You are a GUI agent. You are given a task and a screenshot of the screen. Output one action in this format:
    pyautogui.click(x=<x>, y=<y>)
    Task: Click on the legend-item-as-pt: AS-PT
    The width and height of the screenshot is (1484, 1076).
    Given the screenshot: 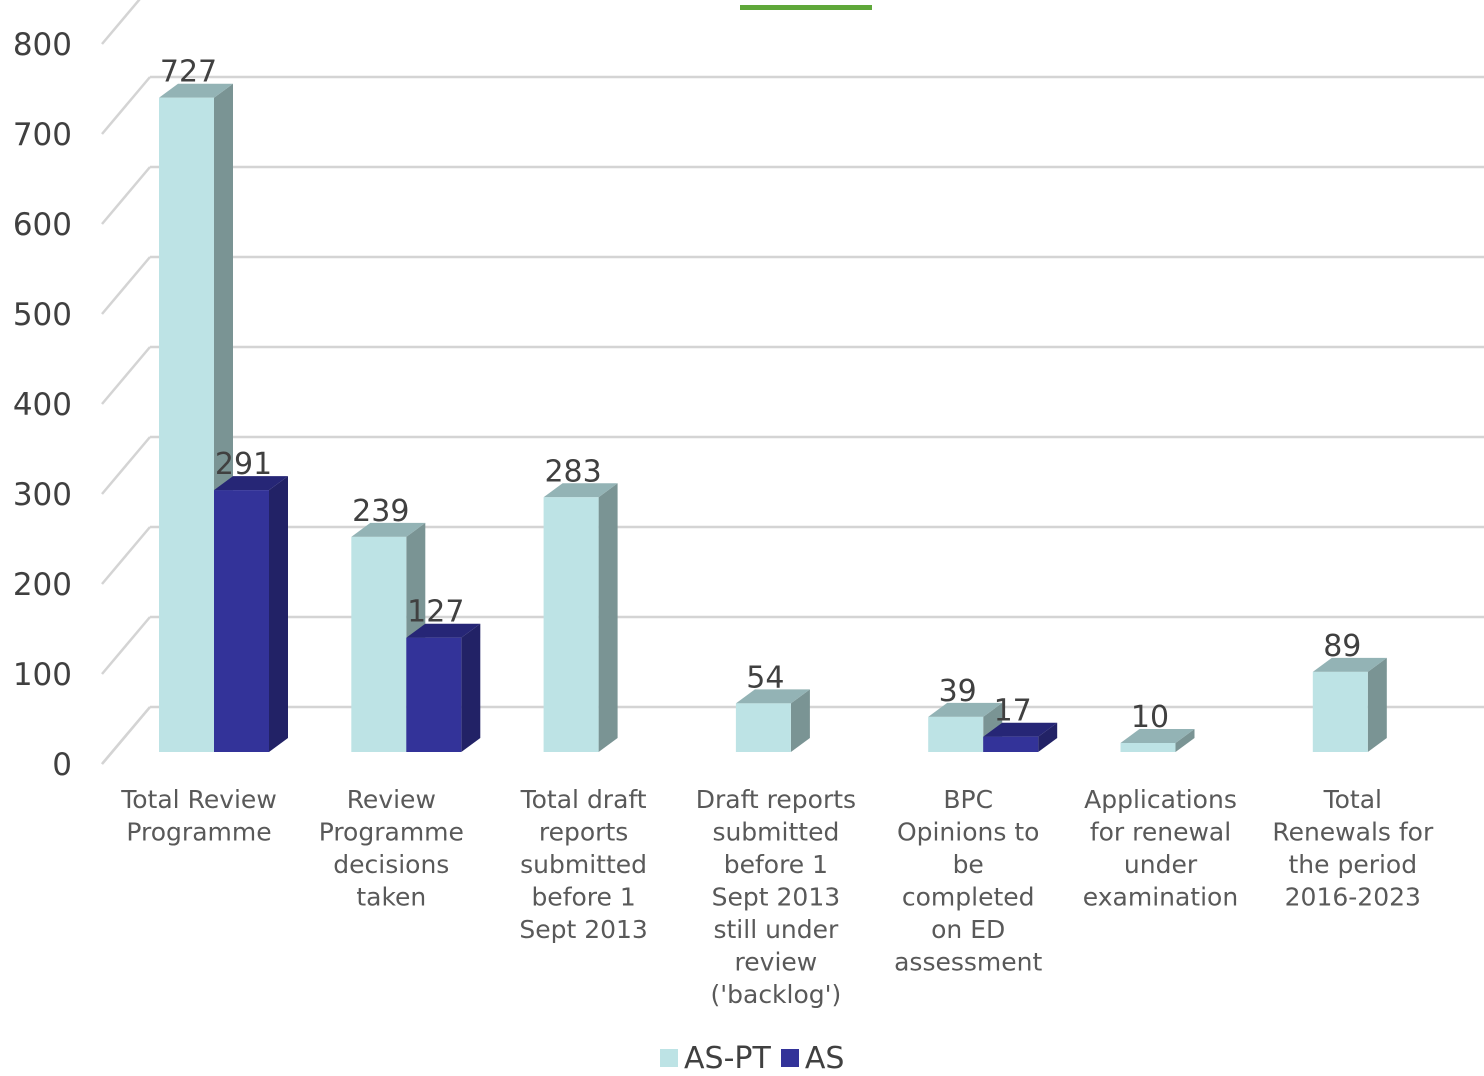 What is the action you would take?
    pyautogui.click(x=715, y=1058)
    